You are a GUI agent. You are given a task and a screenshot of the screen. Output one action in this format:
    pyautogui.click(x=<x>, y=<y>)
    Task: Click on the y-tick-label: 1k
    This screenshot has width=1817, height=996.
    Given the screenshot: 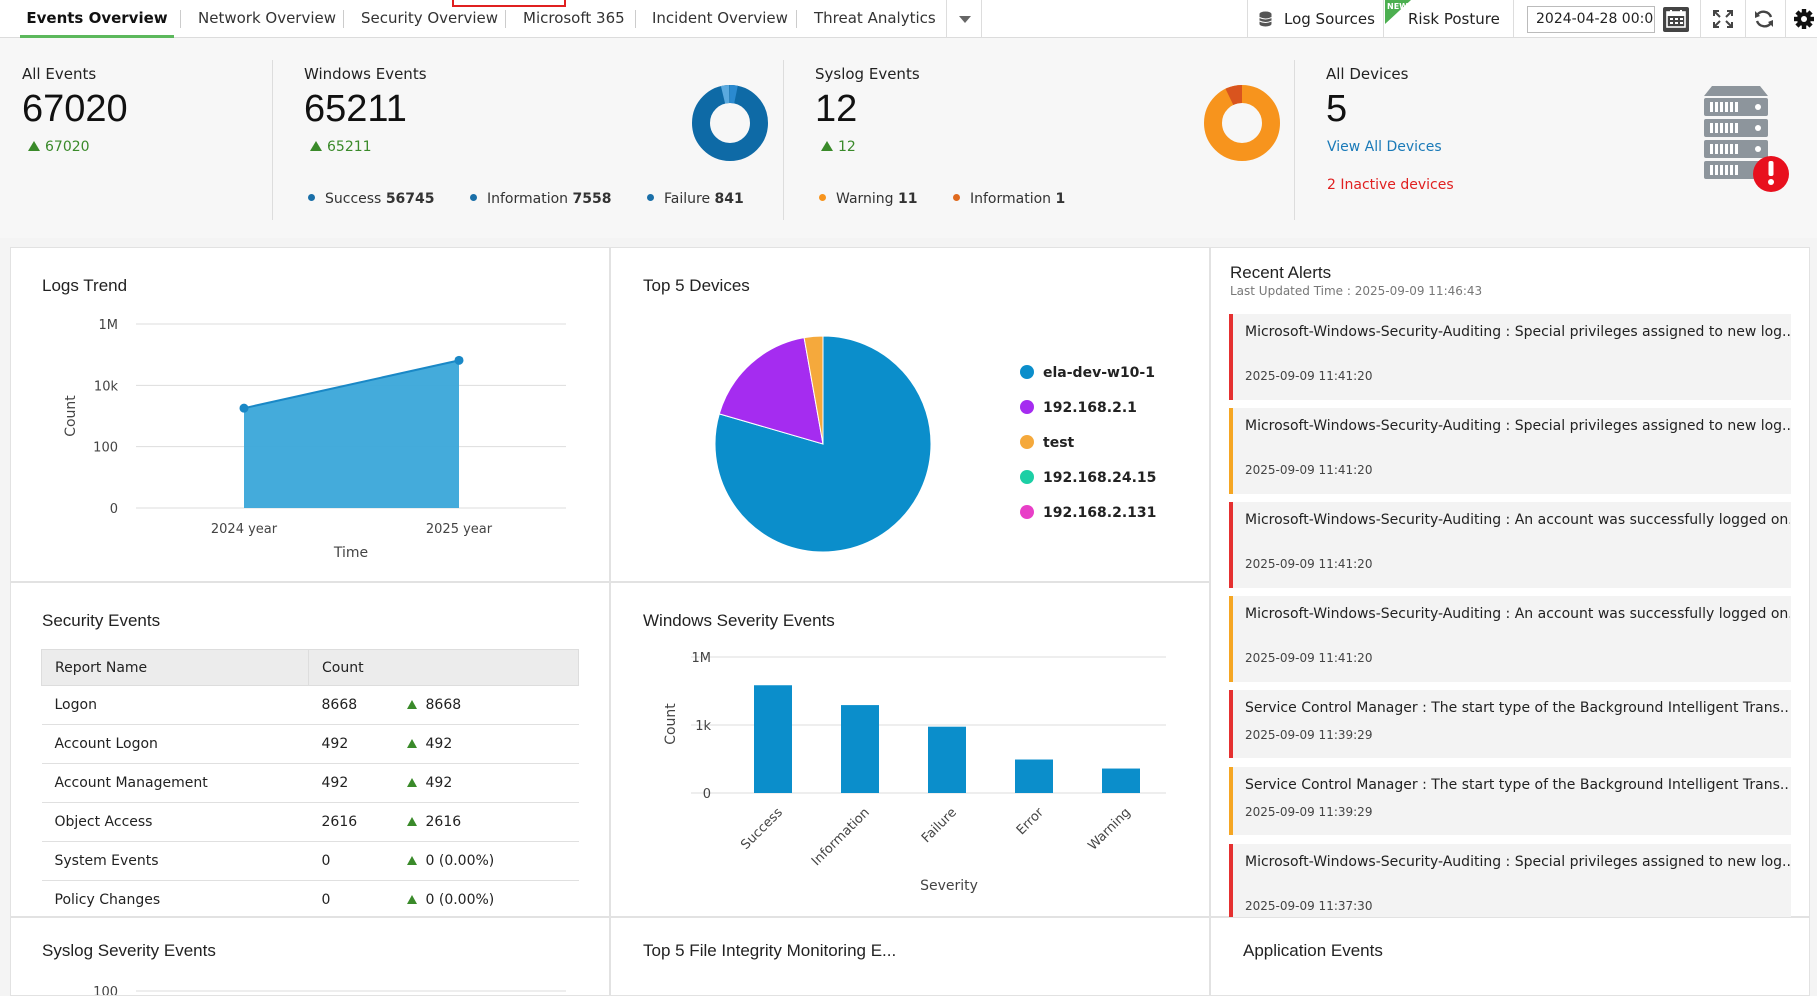 What is the action you would take?
    pyautogui.click(x=703, y=726)
    